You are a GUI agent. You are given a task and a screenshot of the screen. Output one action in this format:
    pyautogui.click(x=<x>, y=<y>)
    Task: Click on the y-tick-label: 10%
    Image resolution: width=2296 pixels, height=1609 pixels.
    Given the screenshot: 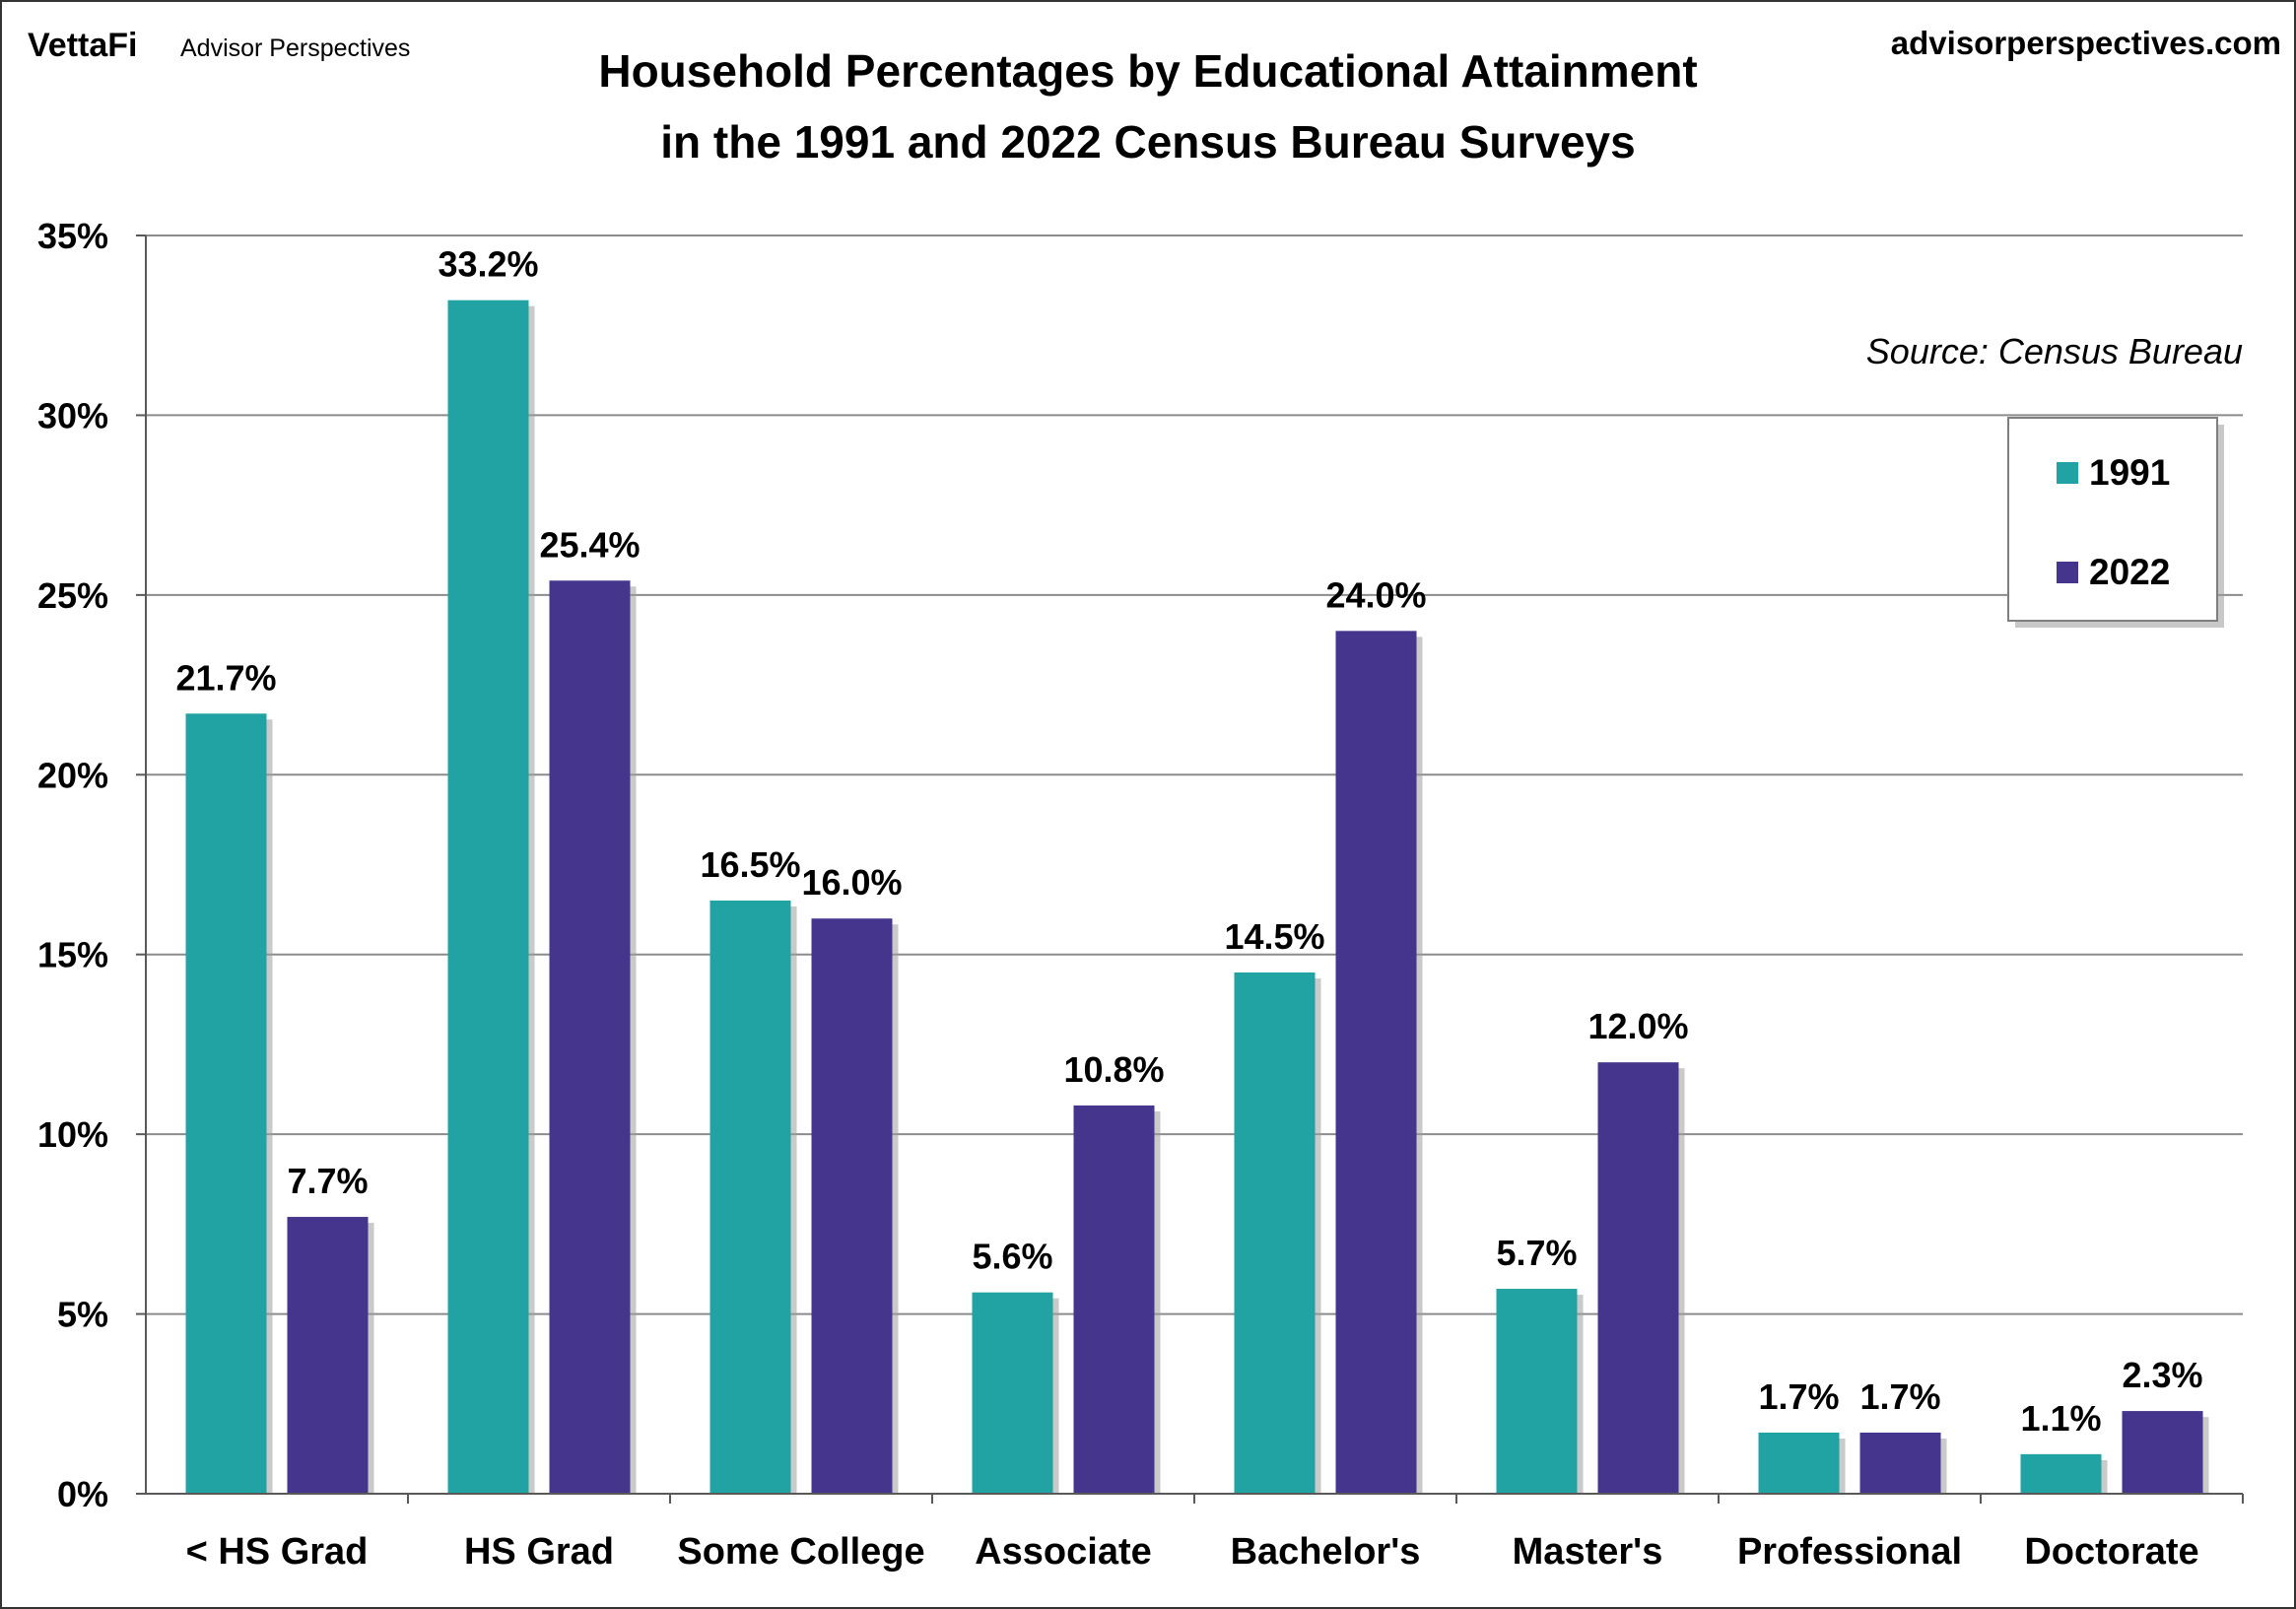 What is the action you would take?
    pyautogui.click(x=72, y=1134)
    